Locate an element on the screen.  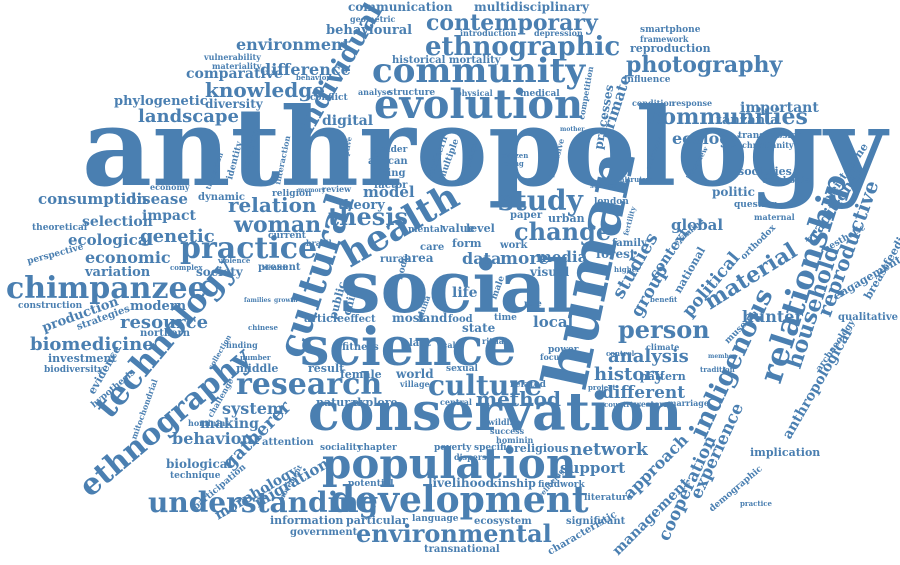
word-model: model is located at coordinates (389, 192).